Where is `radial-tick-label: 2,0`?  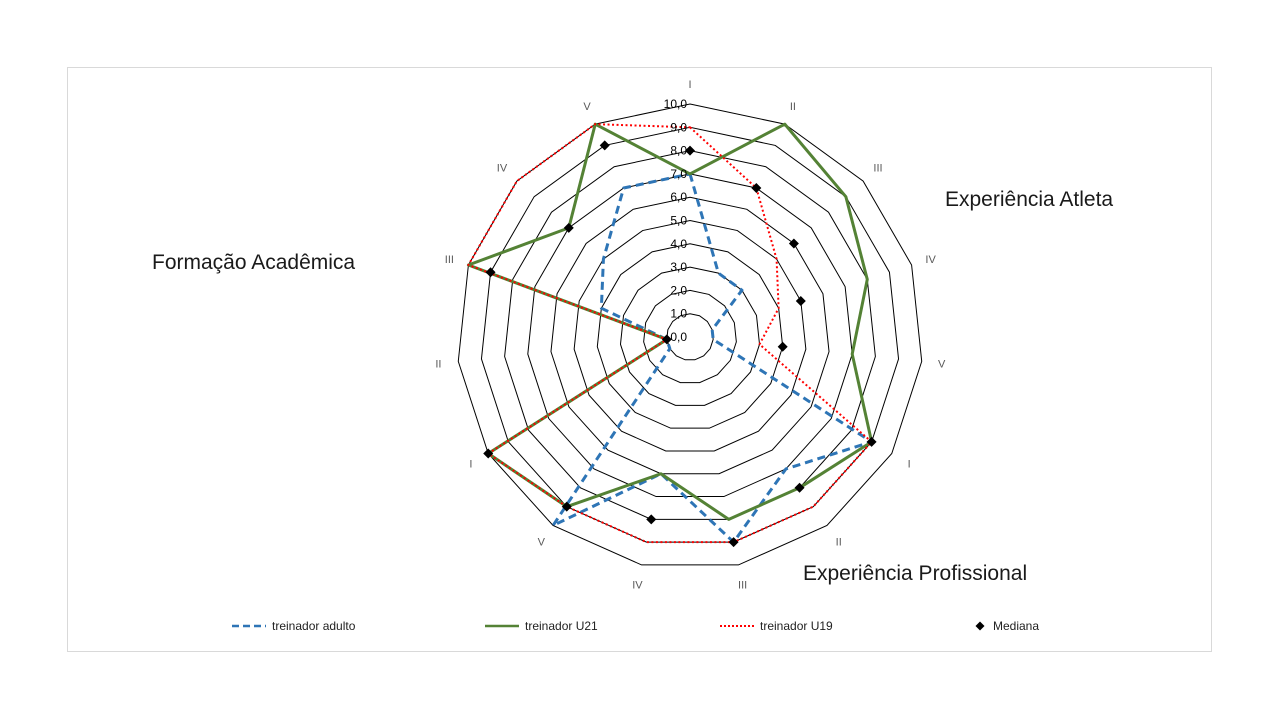 radial-tick-label: 2,0 is located at coordinates (678, 290).